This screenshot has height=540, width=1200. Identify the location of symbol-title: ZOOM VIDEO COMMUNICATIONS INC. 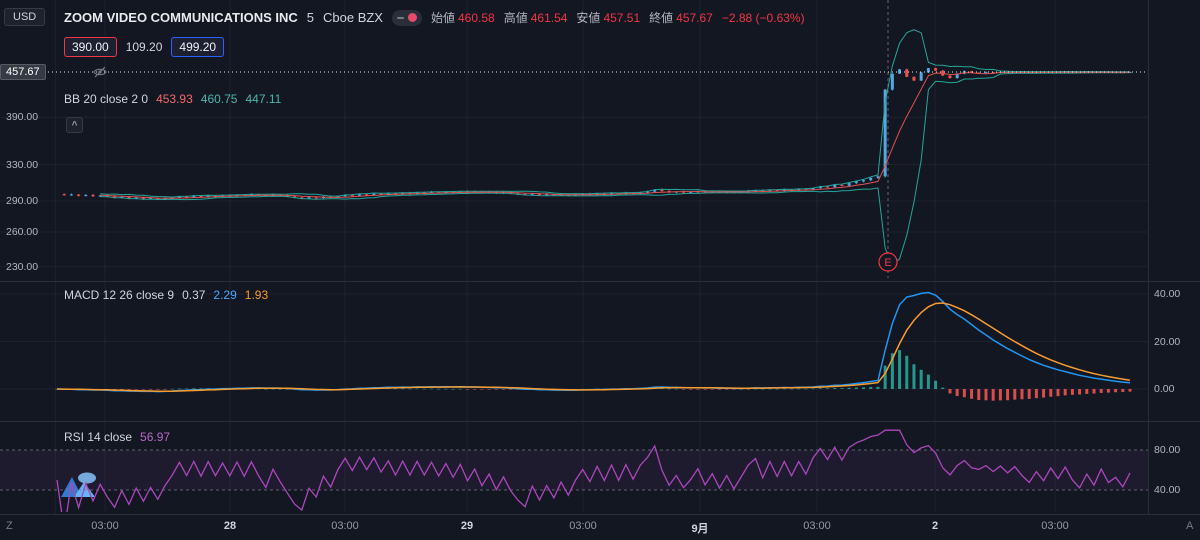
(181, 17).